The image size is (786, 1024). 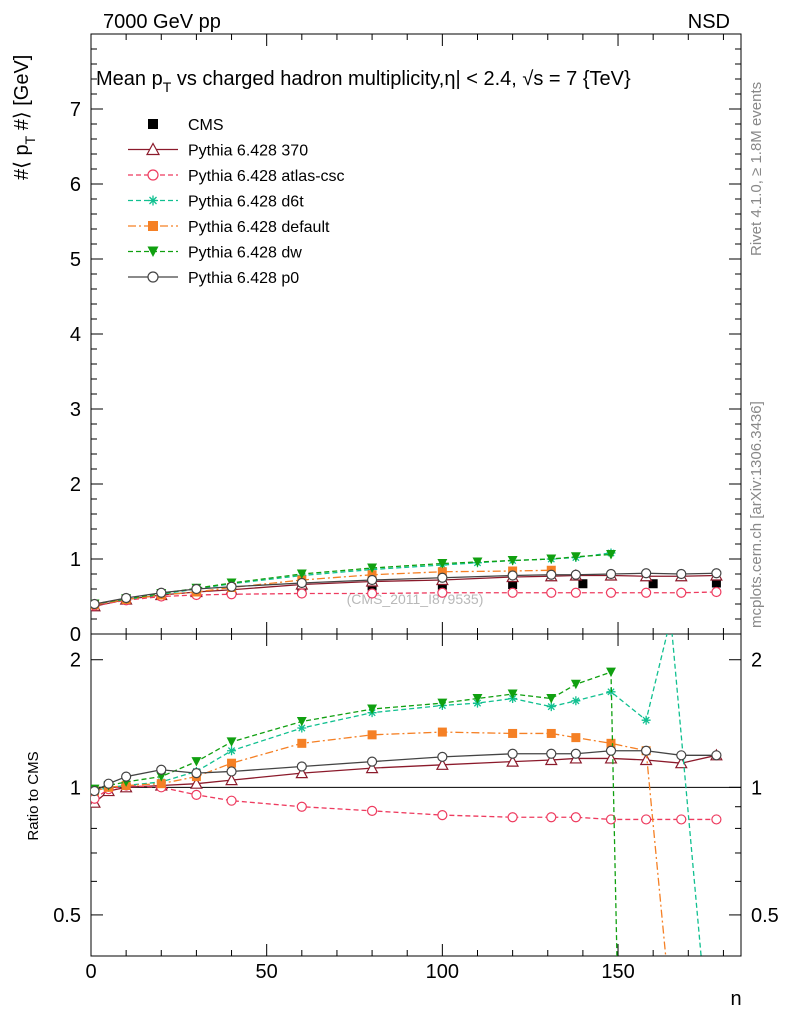 What do you see at coordinates (267, 972) in the screenshot?
I see `x-tick-label: 50` at bounding box center [267, 972].